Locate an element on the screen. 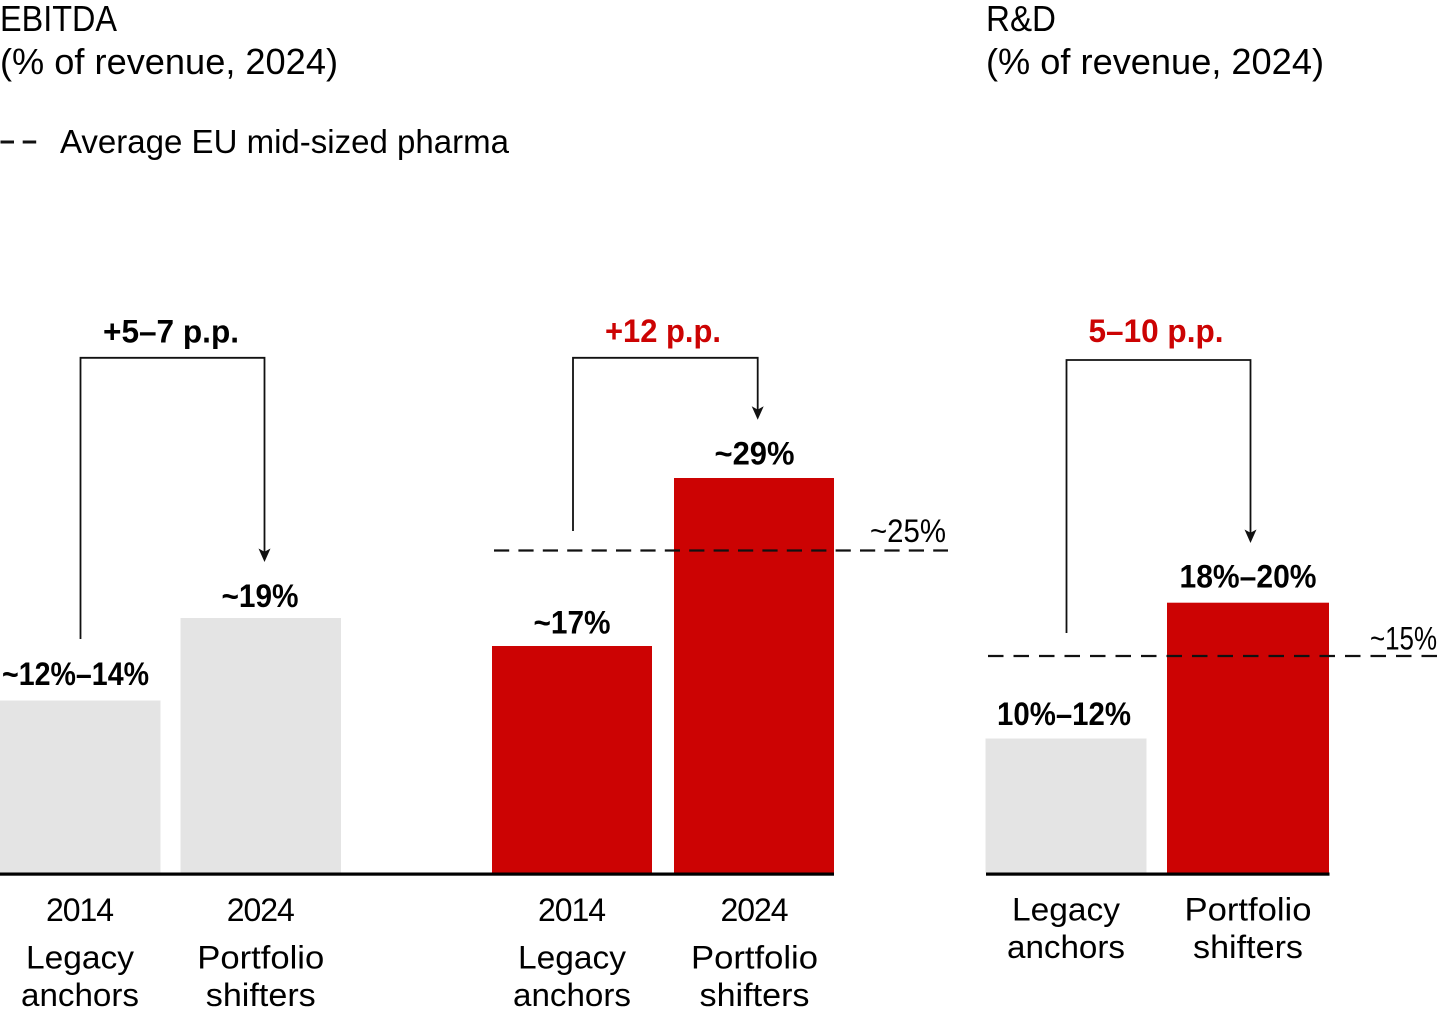 This screenshot has height=1013, width=1440. svg-text: R&D is located at coordinates (1021, 19).